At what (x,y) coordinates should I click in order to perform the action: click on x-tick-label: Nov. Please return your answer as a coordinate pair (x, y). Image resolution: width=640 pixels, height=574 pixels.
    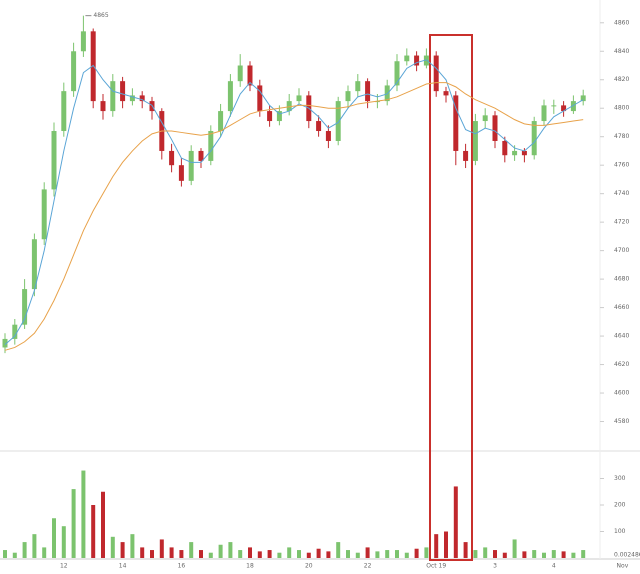
    Looking at the image, I should click on (623, 566).